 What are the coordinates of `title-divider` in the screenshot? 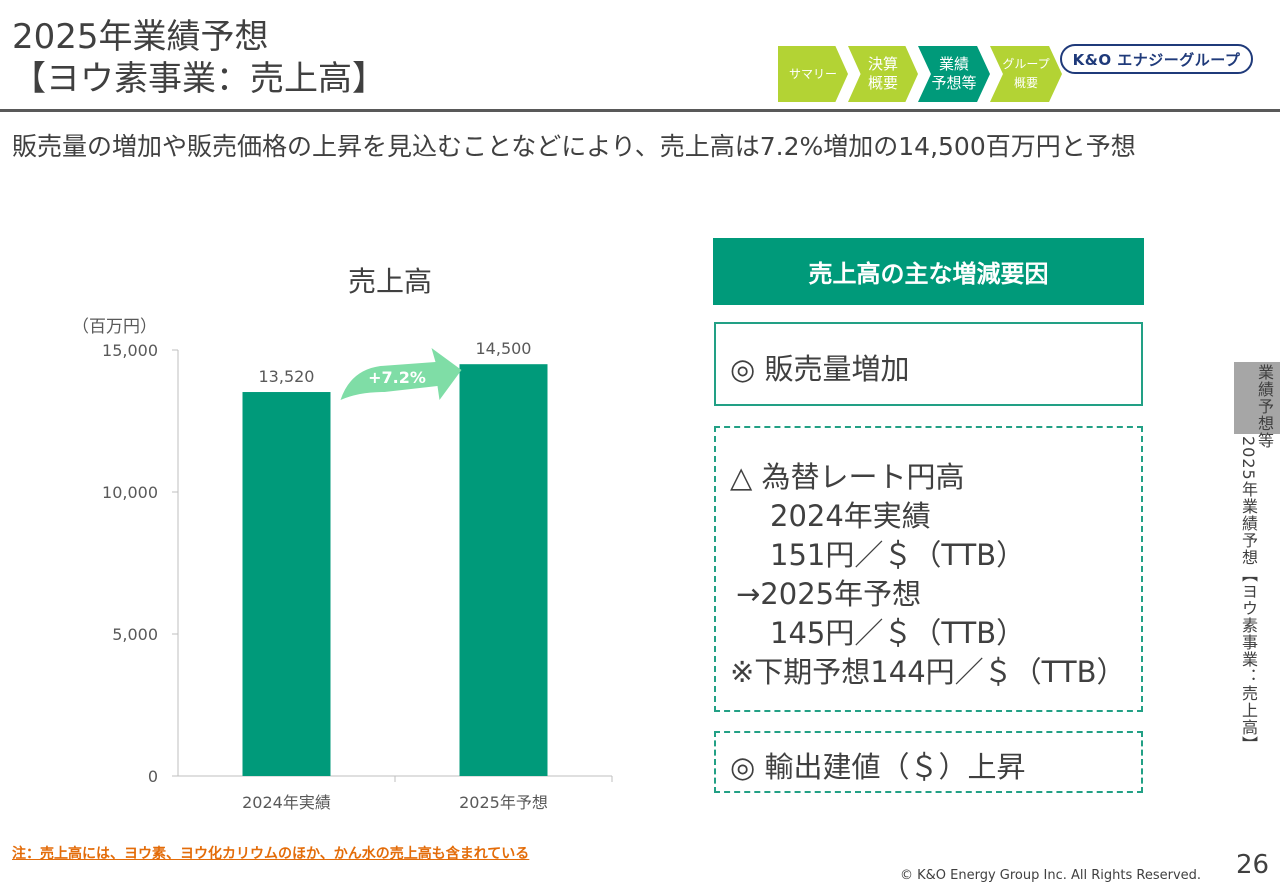 It's located at (640, 110).